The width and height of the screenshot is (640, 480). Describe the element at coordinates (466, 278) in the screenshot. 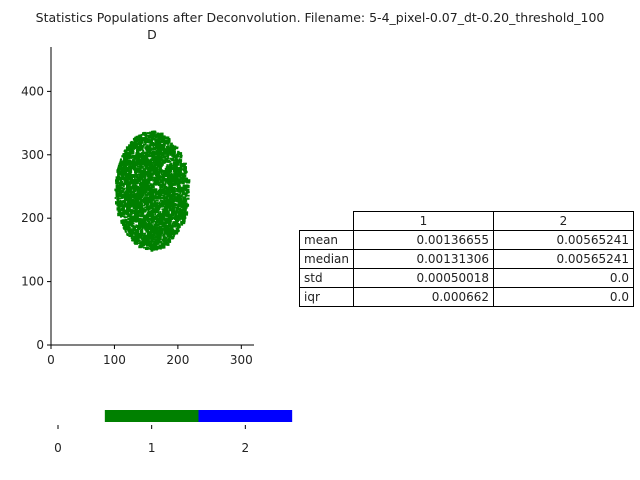

I see `table-row: std 0.00050018 0.0` at that location.